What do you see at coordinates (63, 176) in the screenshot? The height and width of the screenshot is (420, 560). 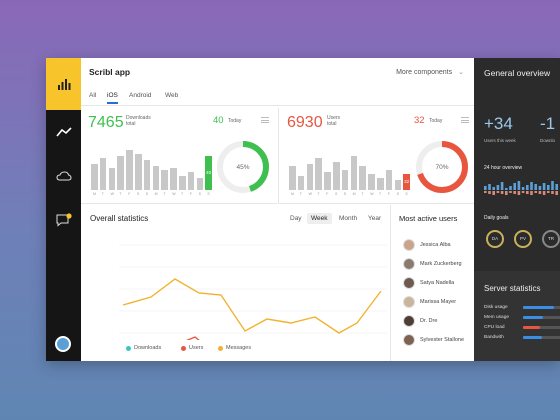 I see `cloud-nav-button` at bounding box center [63, 176].